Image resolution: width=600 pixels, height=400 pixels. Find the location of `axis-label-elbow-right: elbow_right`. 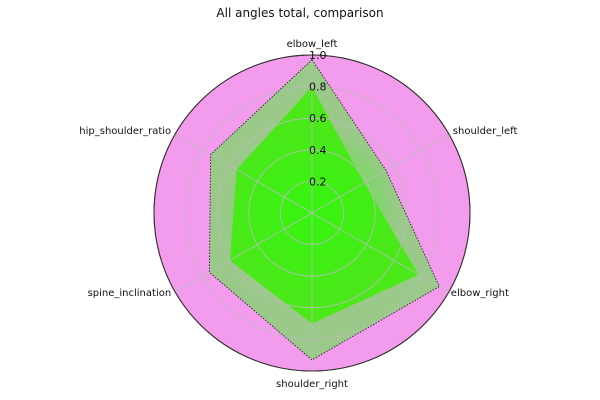

axis-label-elbow-right: elbow_right is located at coordinates (480, 293).